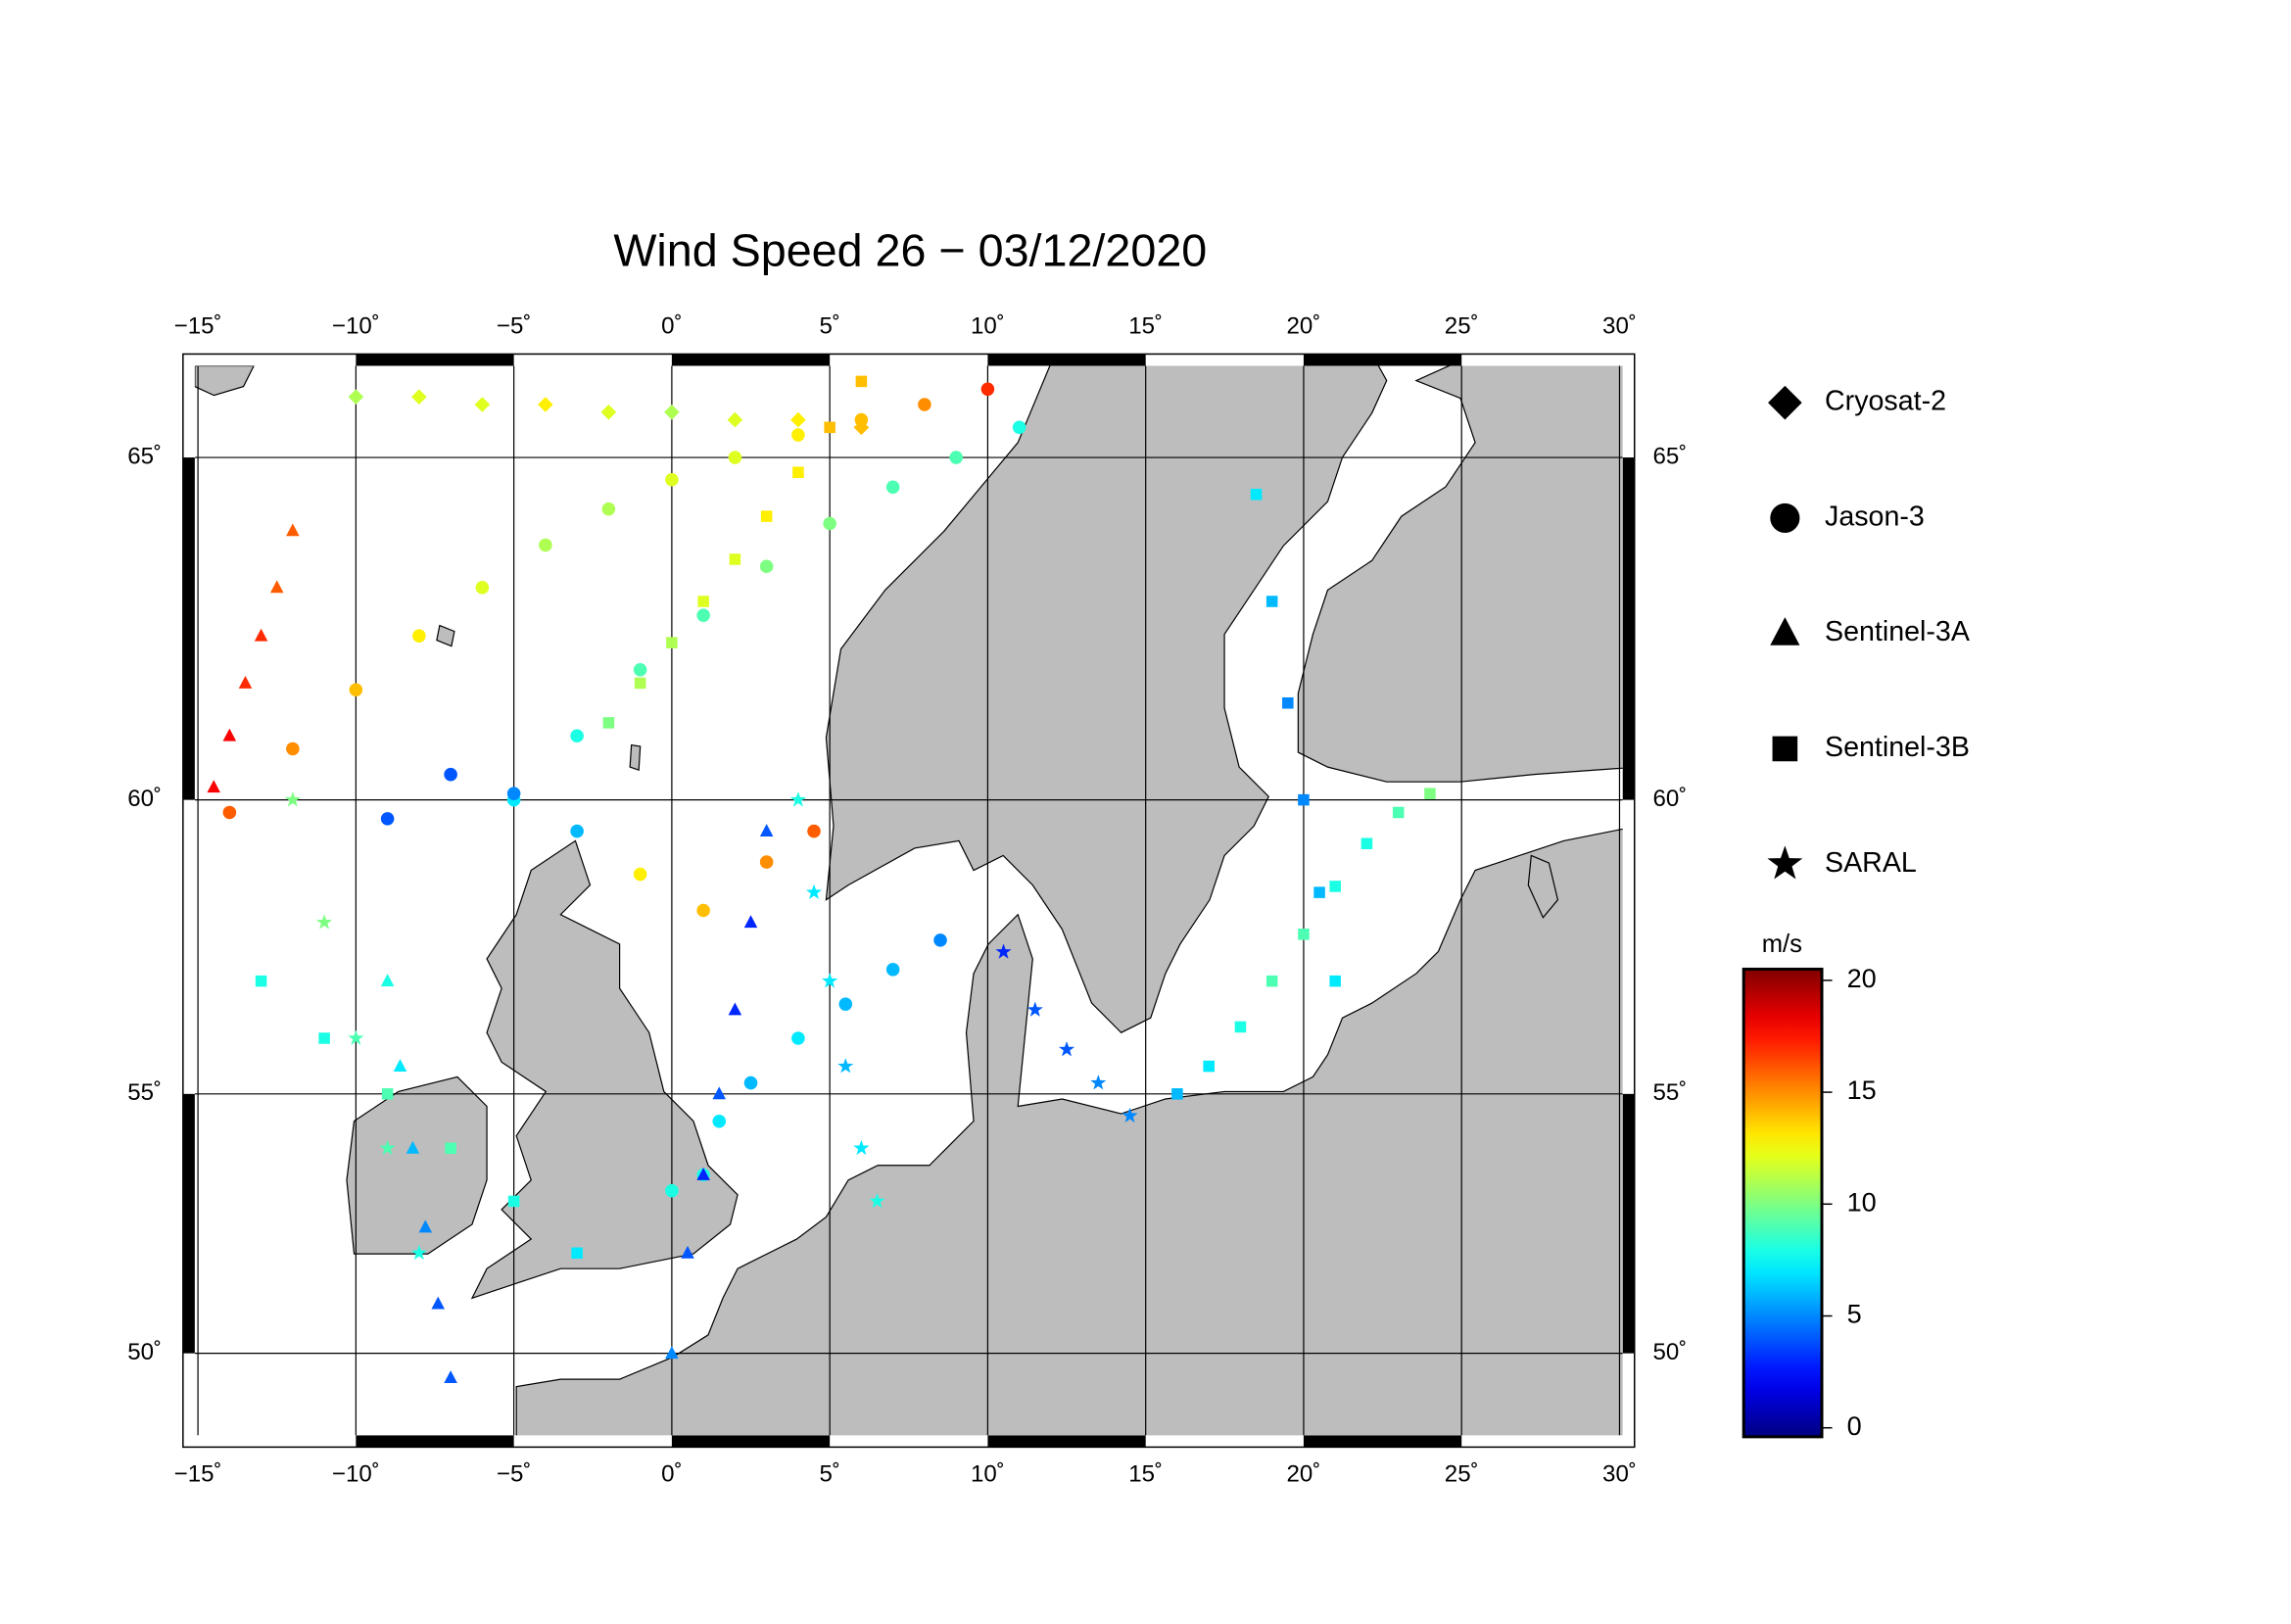 The image size is (2291, 1624). I want to click on map-title: Wind Speed 26 − 03/12/2020, so click(910, 249).